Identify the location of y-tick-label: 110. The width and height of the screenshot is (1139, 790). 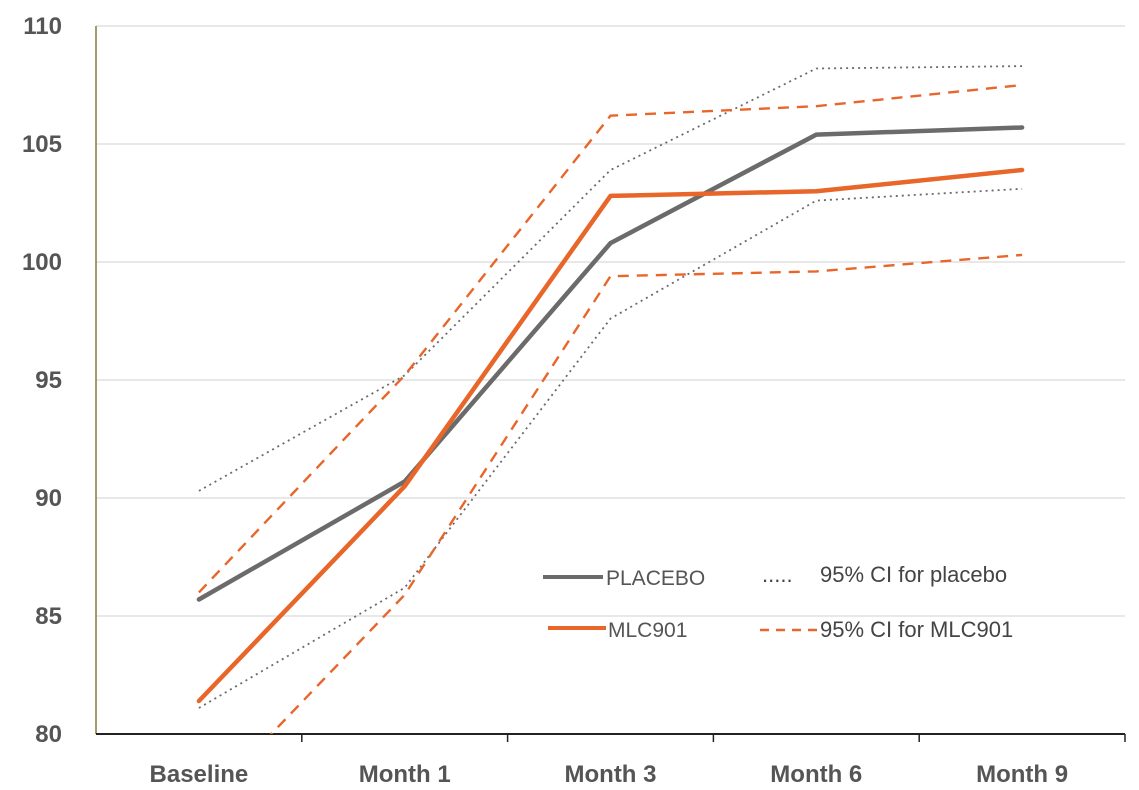
(42, 26).